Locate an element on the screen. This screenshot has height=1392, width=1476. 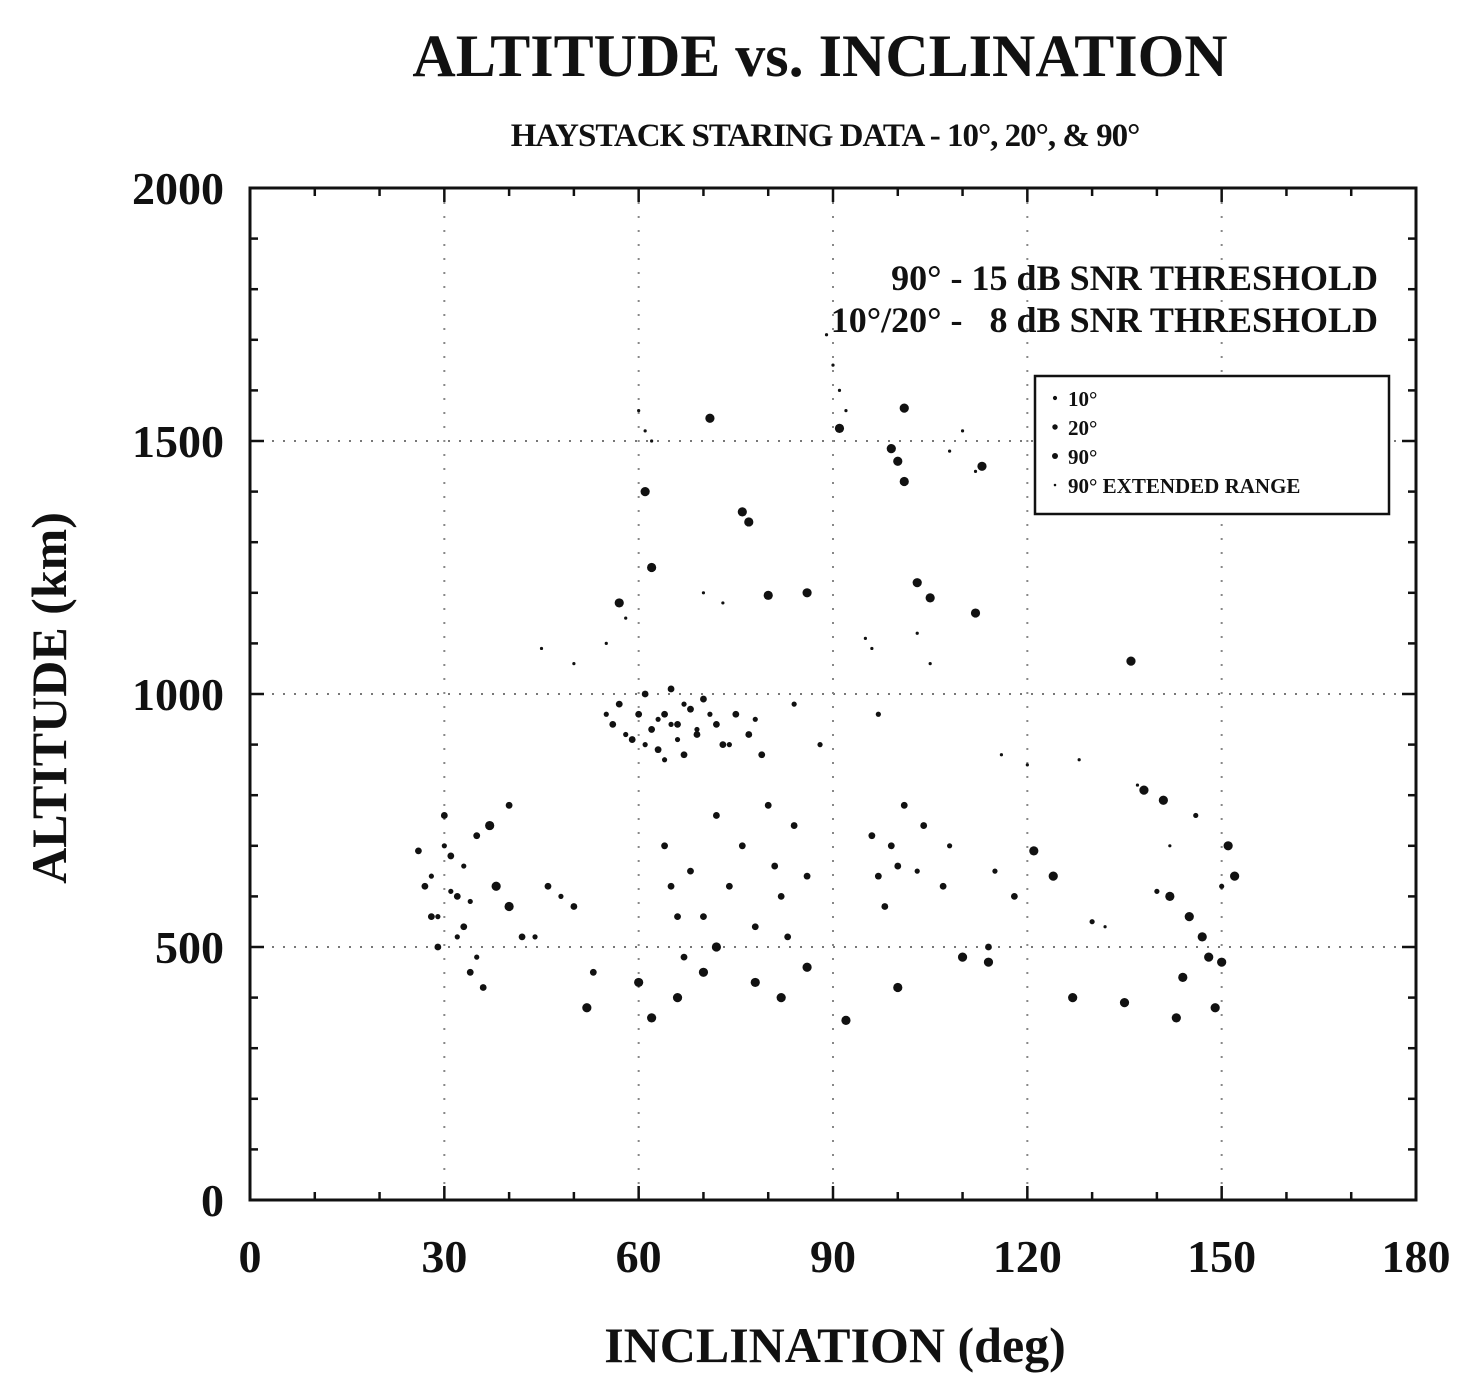
legend-entry: 90° EXTENDED RANGE is located at coordinates (1184, 486).